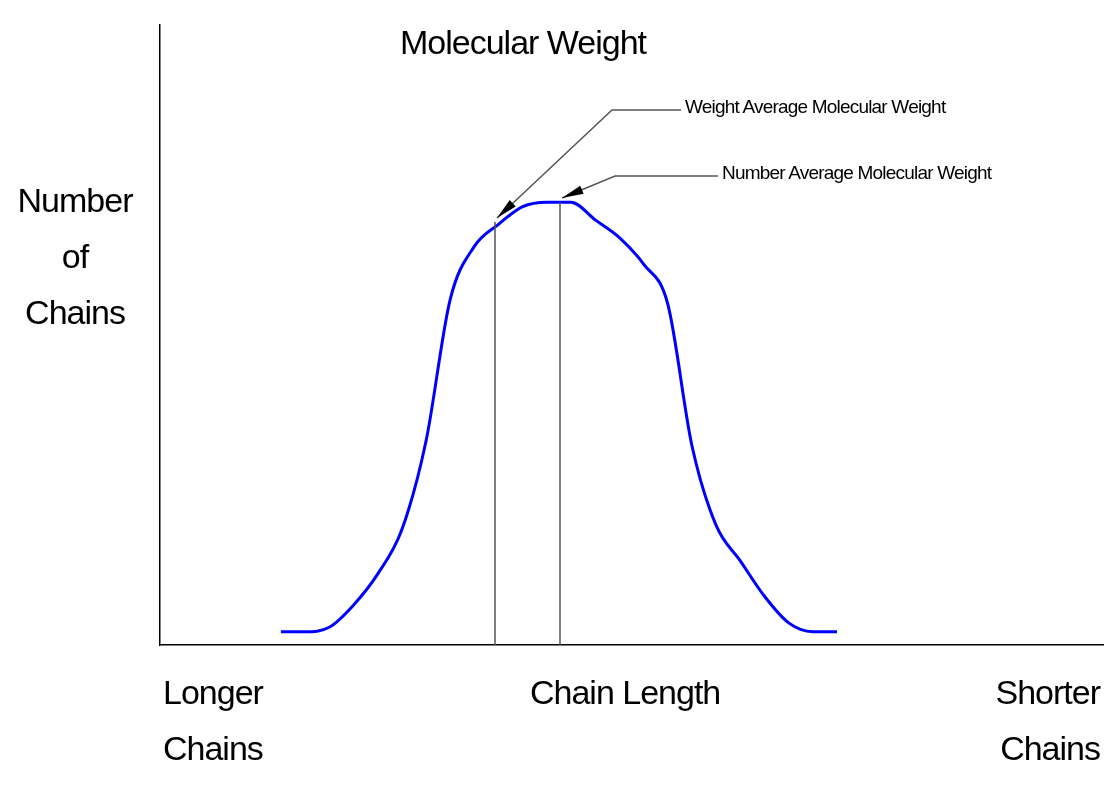 This screenshot has width=1105, height=811. What do you see at coordinates (857, 173) in the screenshot?
I see `text: Number Average Molecular Weight` at bounding box center [857, 173].